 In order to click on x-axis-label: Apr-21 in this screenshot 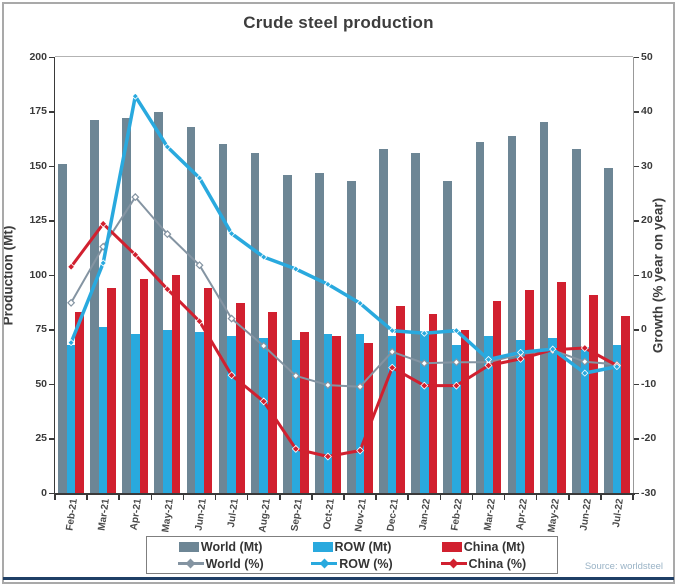, I will do `click(136, 514)`.